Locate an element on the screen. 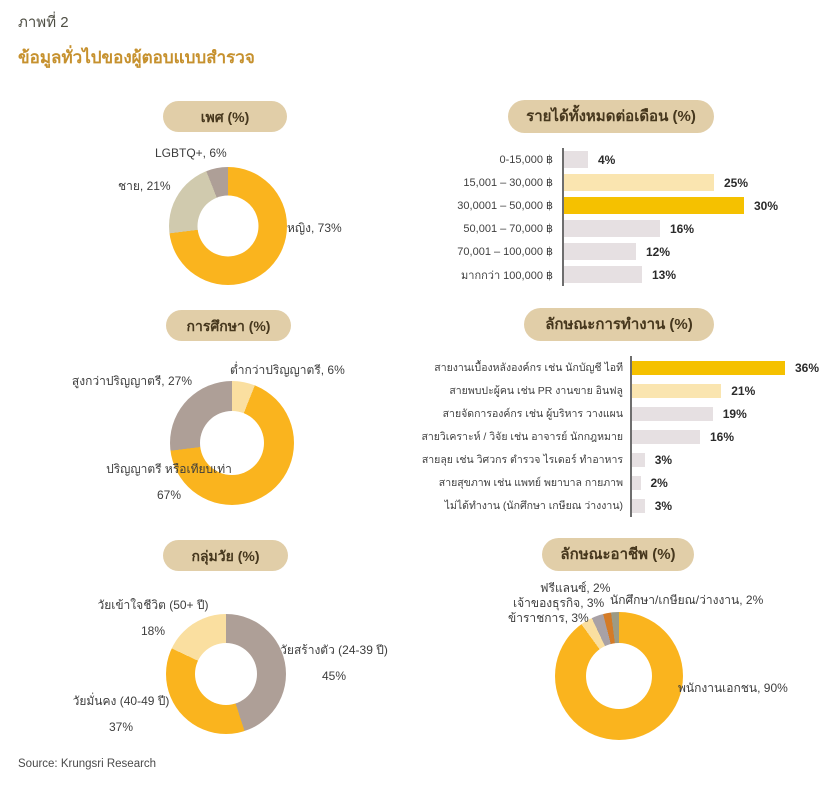  bar-value-label: 3% is located at coordinates (663, 505).